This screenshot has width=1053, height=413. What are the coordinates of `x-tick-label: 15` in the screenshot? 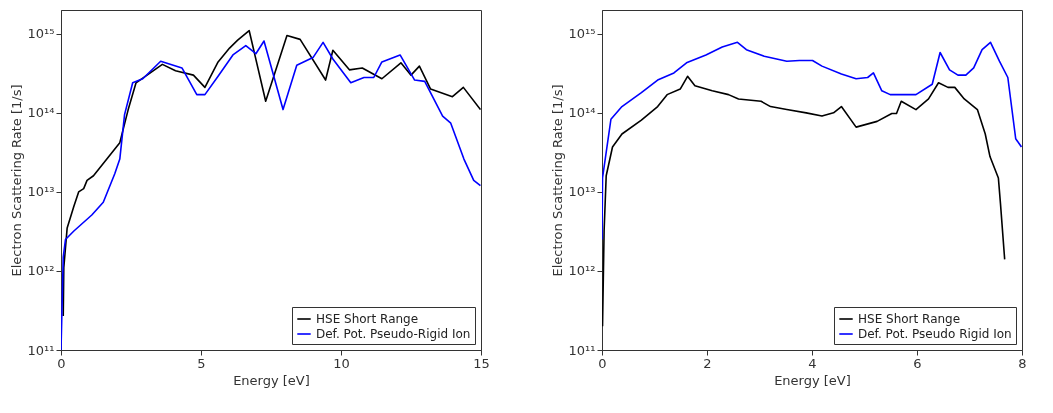 It's located at (481, 363).